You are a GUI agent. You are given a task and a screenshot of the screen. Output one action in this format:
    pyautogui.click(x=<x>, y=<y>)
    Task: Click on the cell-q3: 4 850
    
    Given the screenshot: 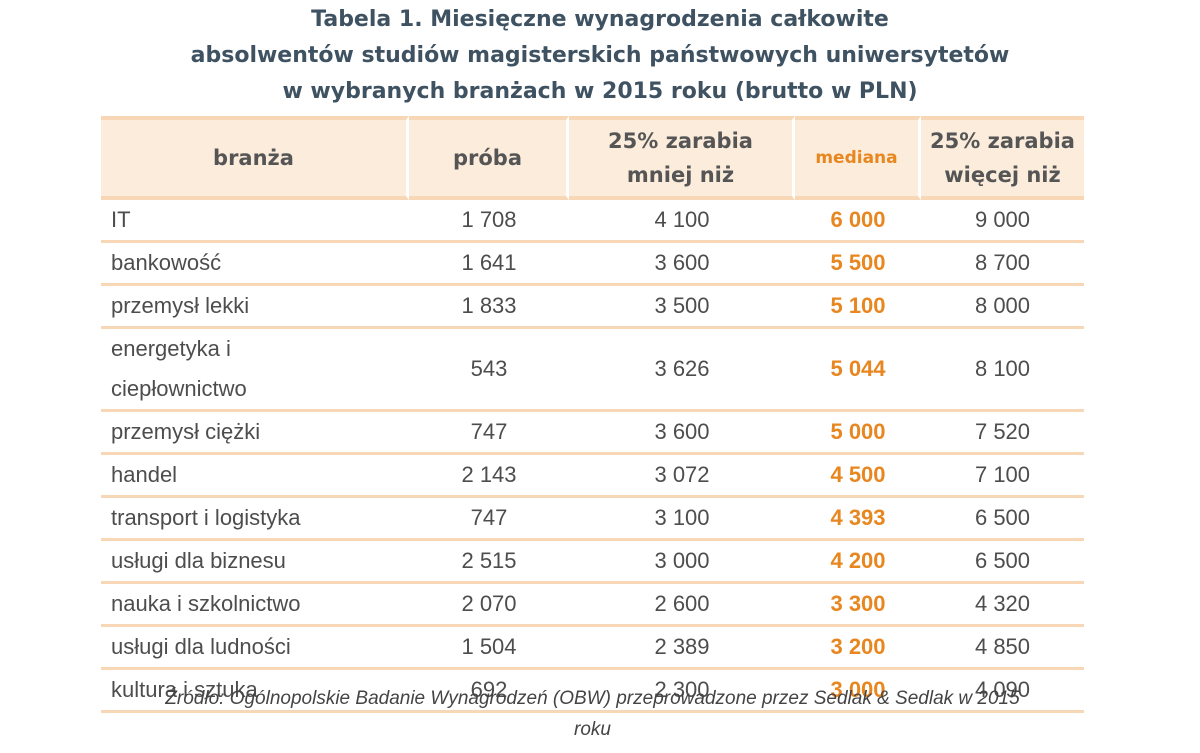 What is the action you would take?
    pyautogui.click(x=1002, y=648)
    